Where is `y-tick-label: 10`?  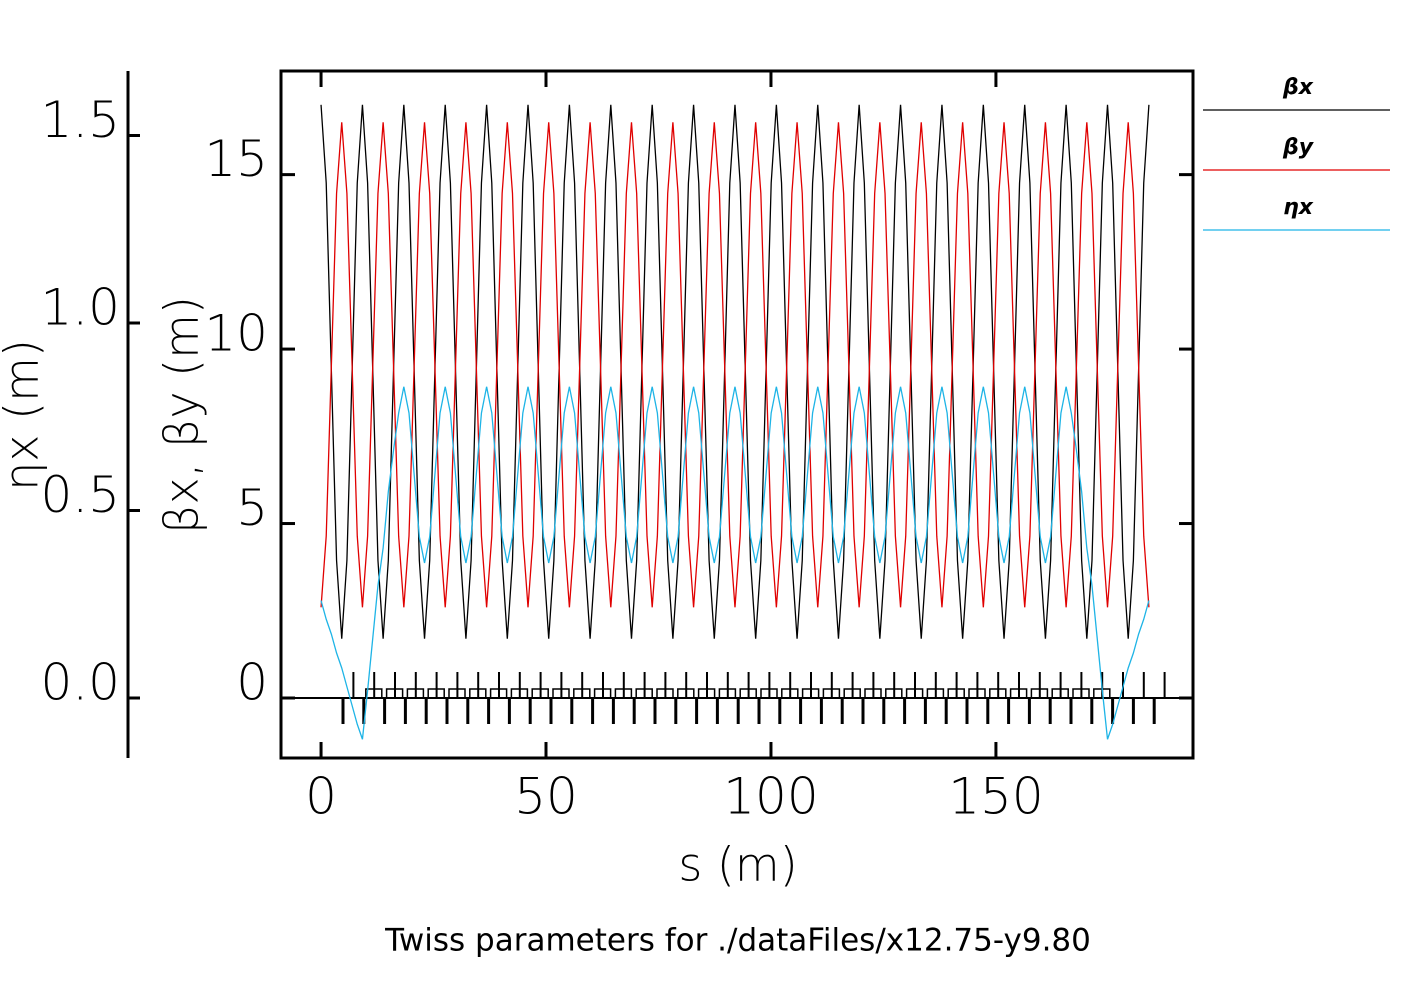
y-tick-label: 10 is located at coordinates (236, 334).